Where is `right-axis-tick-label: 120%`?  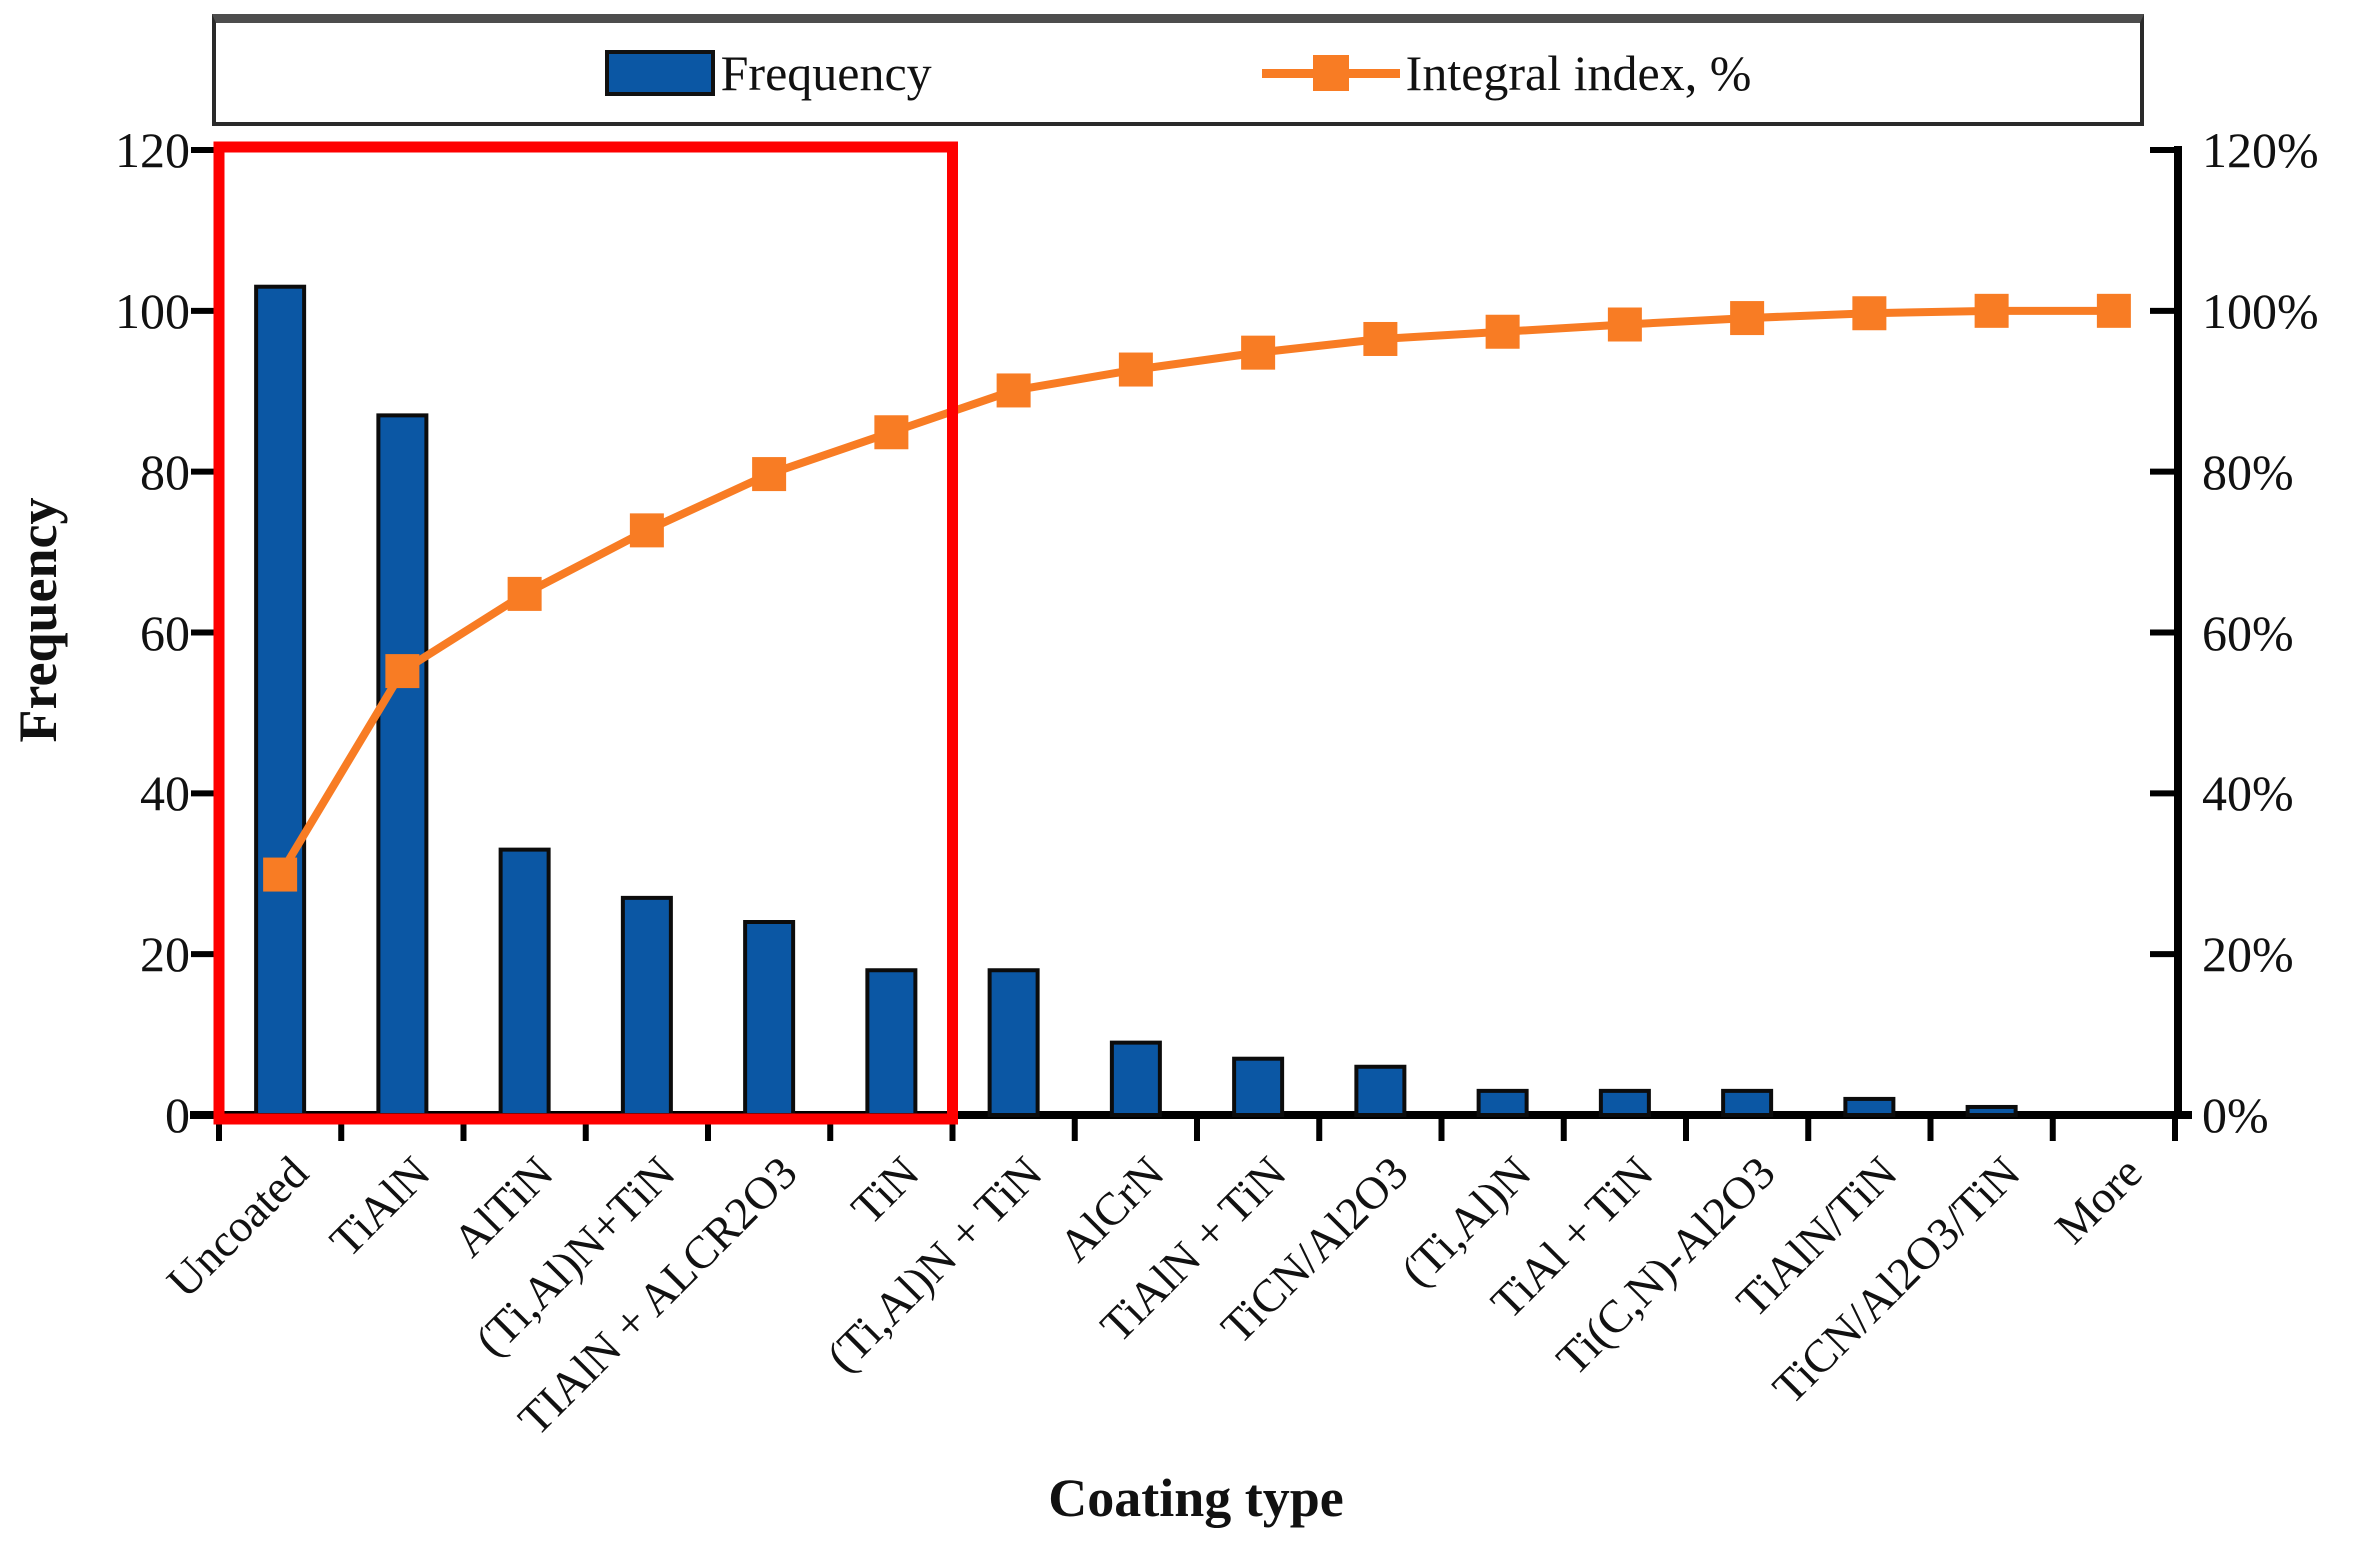 right-axis-tick-label: 120% is located at coordinates (2260, 150).